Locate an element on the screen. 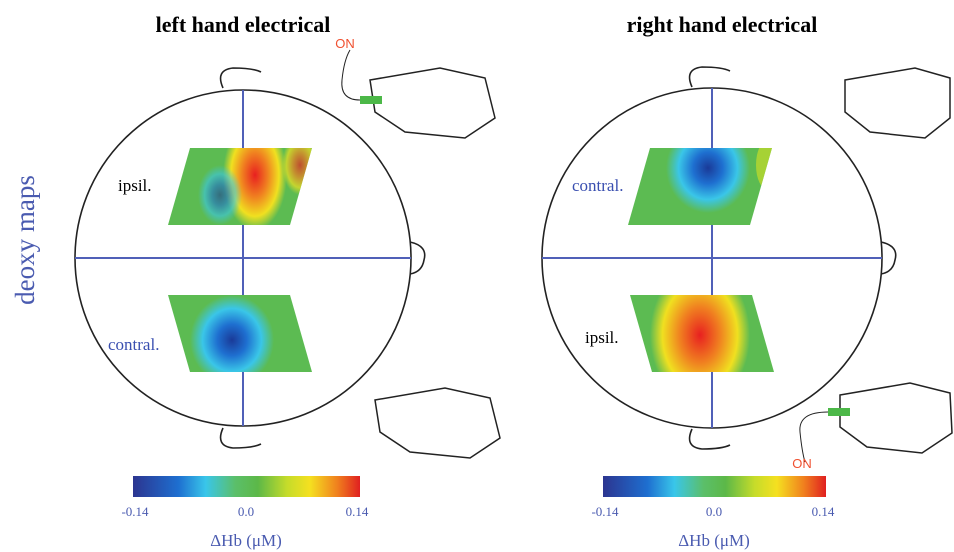 This screenshot has width=954, height=552. panel-title: left hand electrical is located at coordinates (243, 24).